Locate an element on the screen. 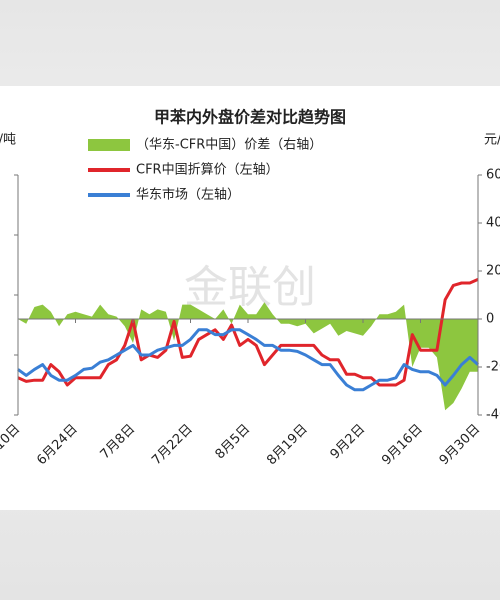 The width and height of the screenshot is (500, 600). y2-tick-label: 600 is located at coordinates (493, 175).